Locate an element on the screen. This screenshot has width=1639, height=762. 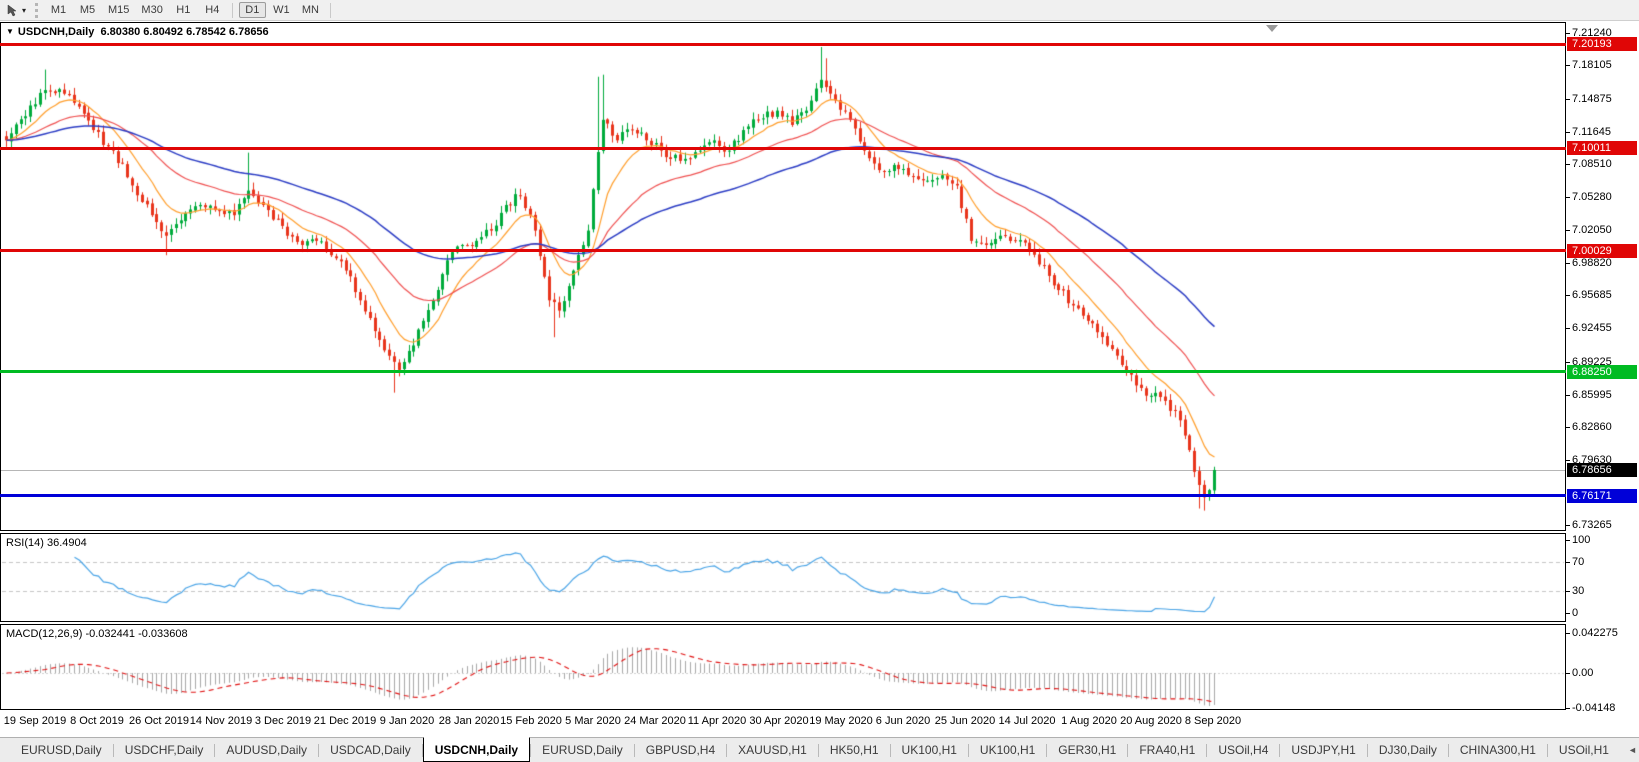
tab-USDCNH-Daily: USDCNH,Daily is located at coordinates (476, 749).